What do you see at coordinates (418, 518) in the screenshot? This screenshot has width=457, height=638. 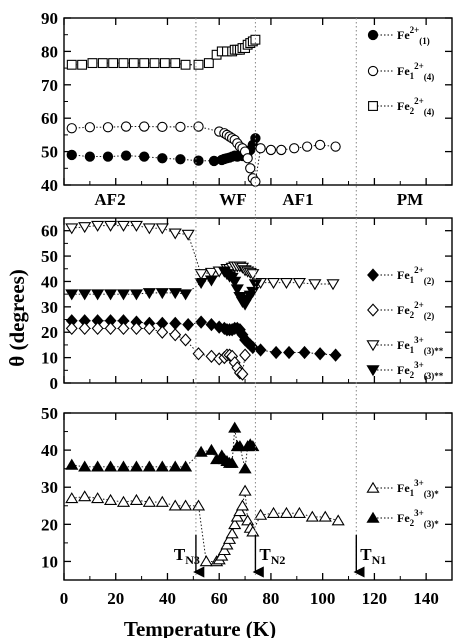 I see `legend-label: Fe23+(3)*` at bounding box center [418, 518].